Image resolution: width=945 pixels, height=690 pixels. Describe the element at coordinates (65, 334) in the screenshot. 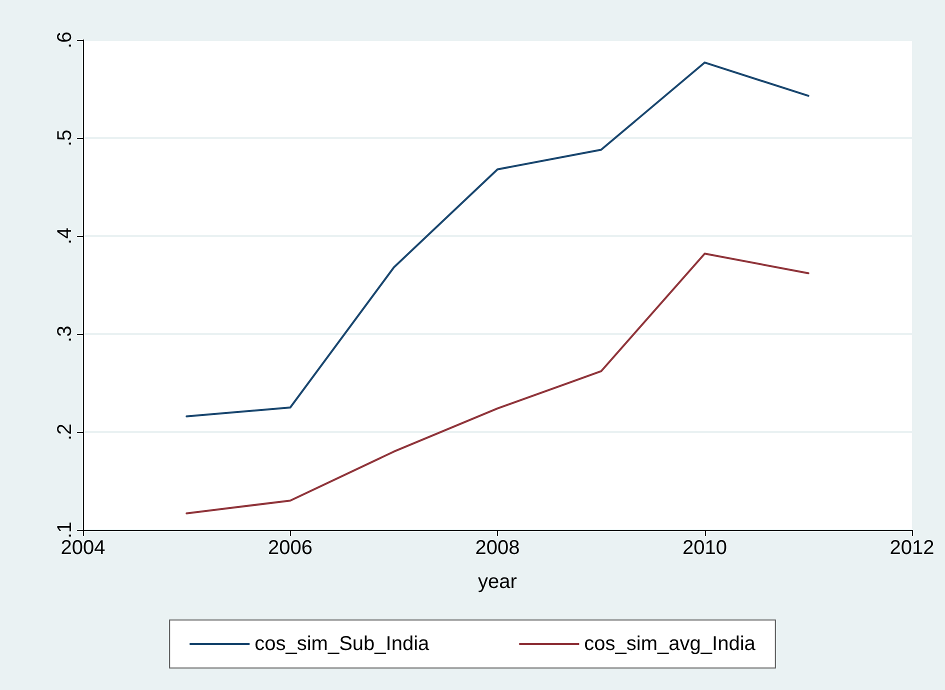

I see `y-tick-label: .3` at that location.